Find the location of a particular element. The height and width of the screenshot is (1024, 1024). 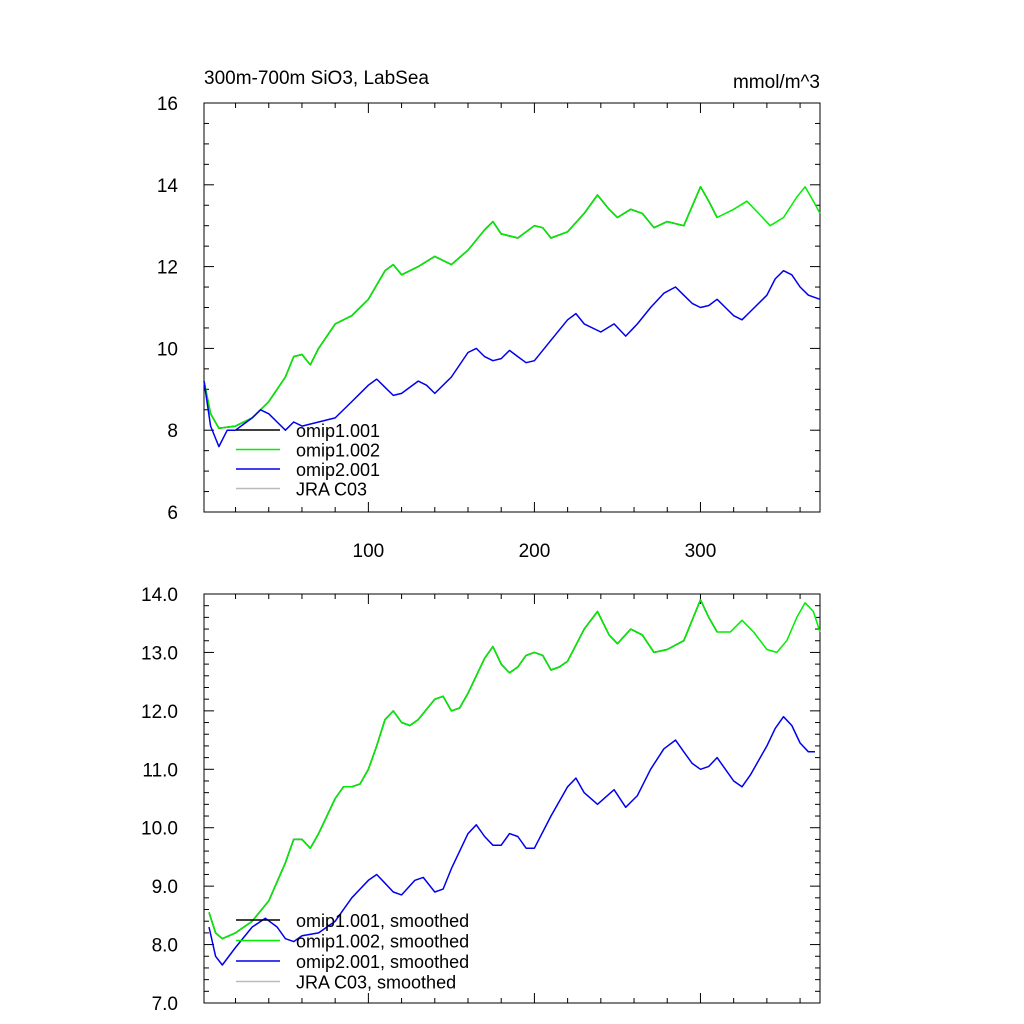

top-y-tick-label: 16 is located at coordinates (167, 104).